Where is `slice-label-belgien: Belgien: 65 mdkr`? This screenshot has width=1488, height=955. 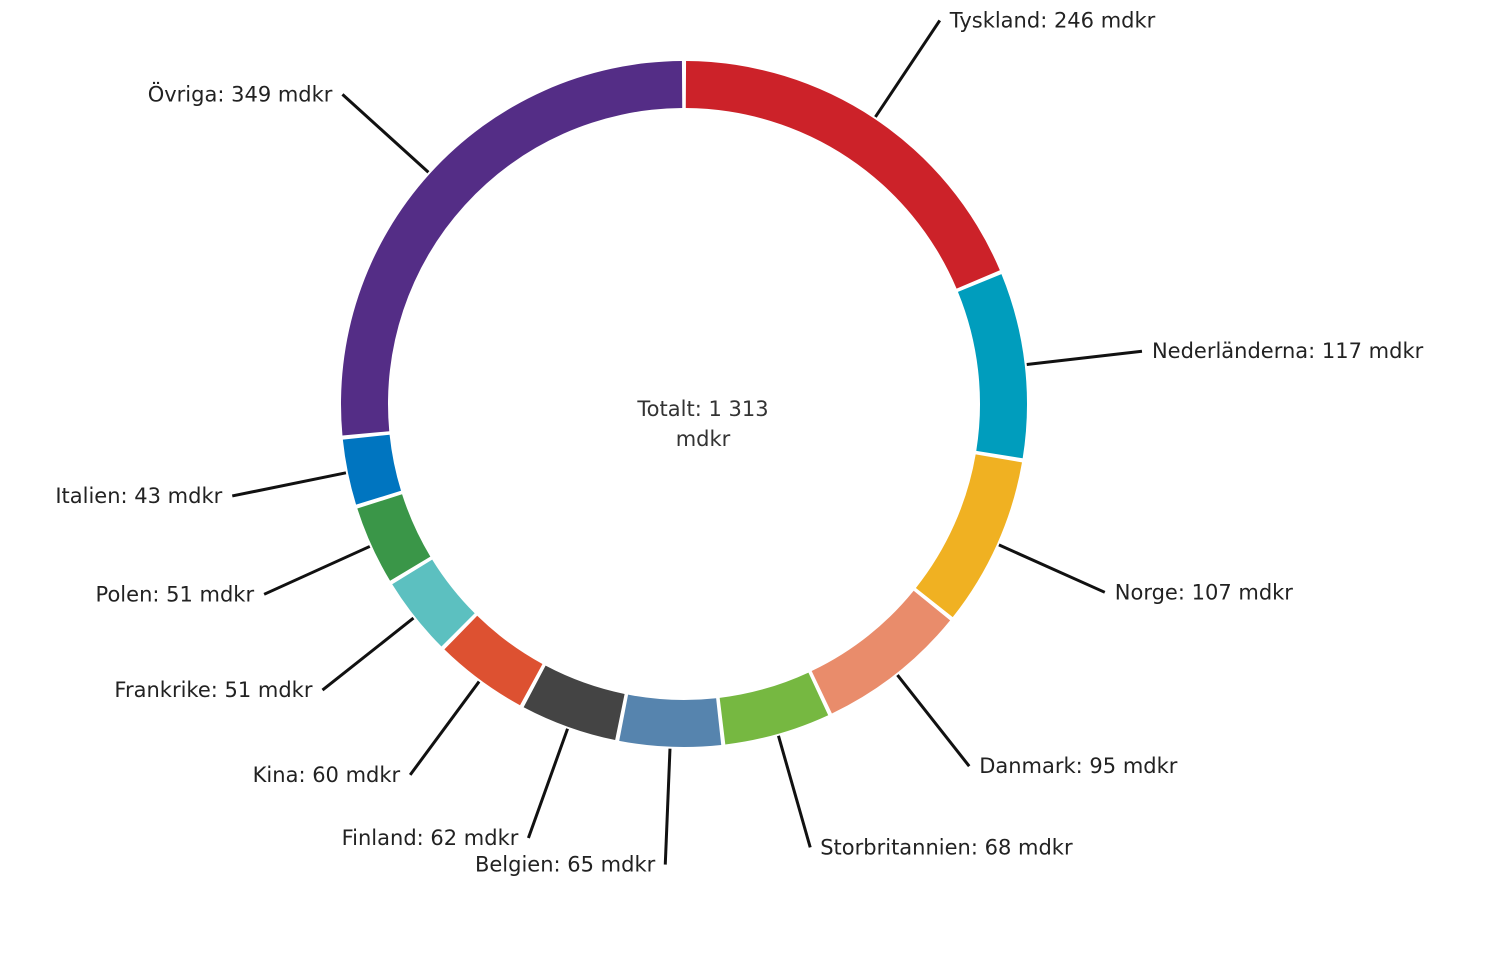
slice-label-belgien: Belgien: 65 mdkr is located at coordinates (565, 865).